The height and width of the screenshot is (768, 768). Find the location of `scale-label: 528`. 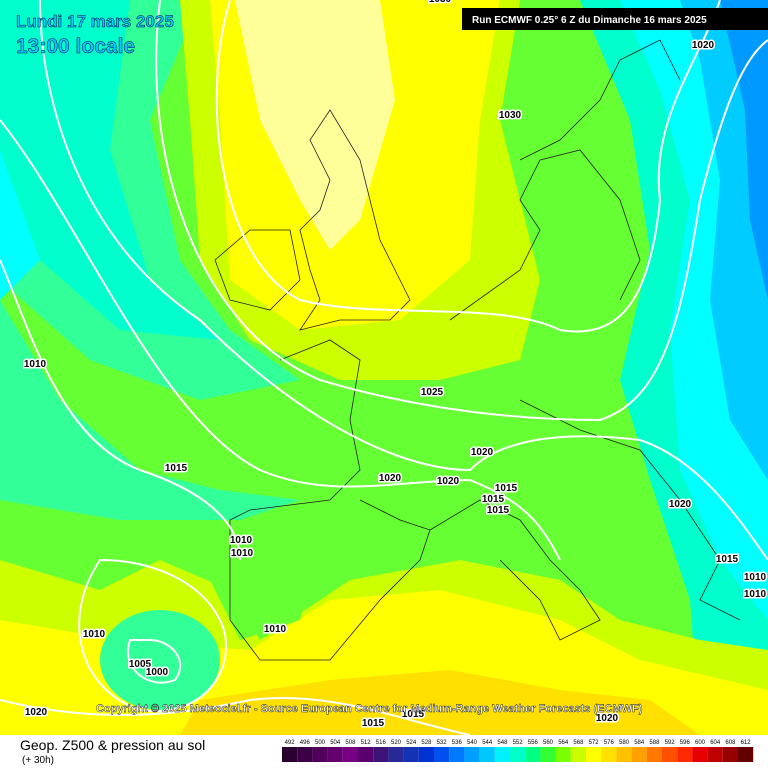

scale-label: 528 is located at coordinates (426, 743).